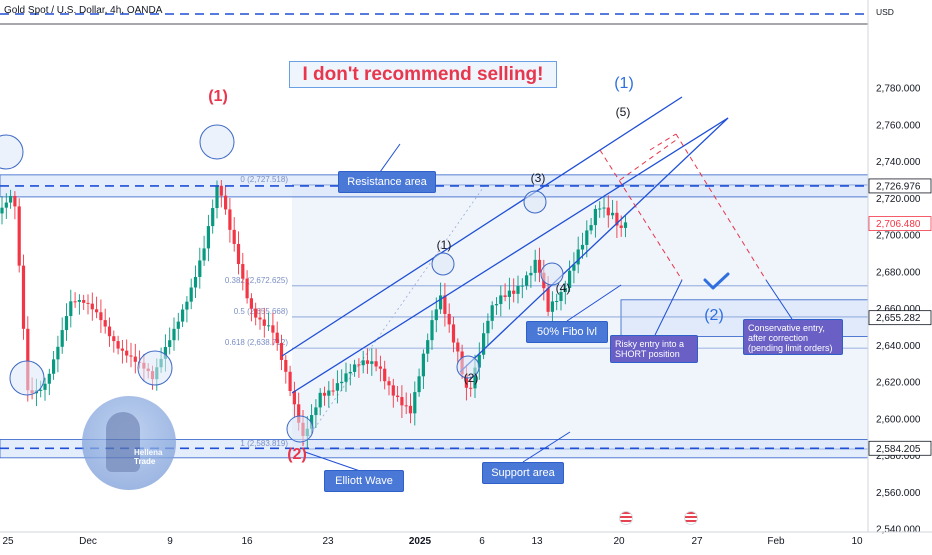 This screenshot has height=555, width=932. What do you see at coordinates (898, 383) in the screenshot?
I see `price-tick-label: 2,620.000` at bounding box center [898, 383].